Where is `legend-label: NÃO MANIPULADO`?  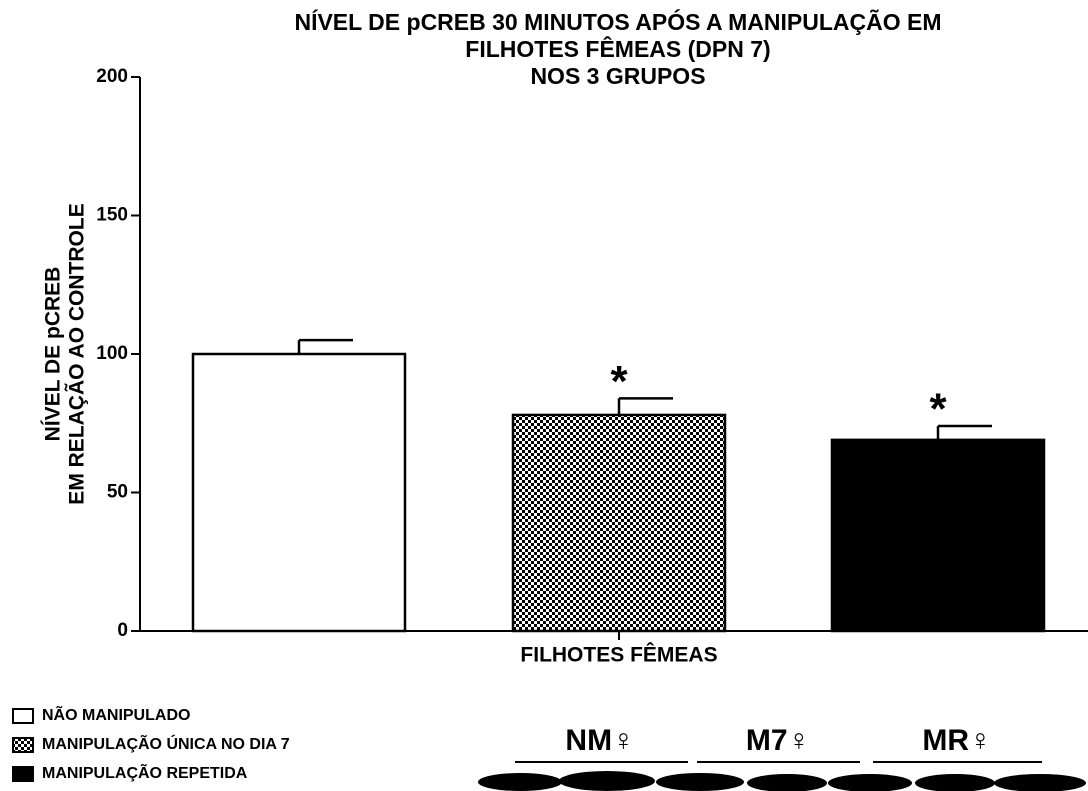
legend-label: NÃO MANIPULADO is located at coordinates (116, 714).